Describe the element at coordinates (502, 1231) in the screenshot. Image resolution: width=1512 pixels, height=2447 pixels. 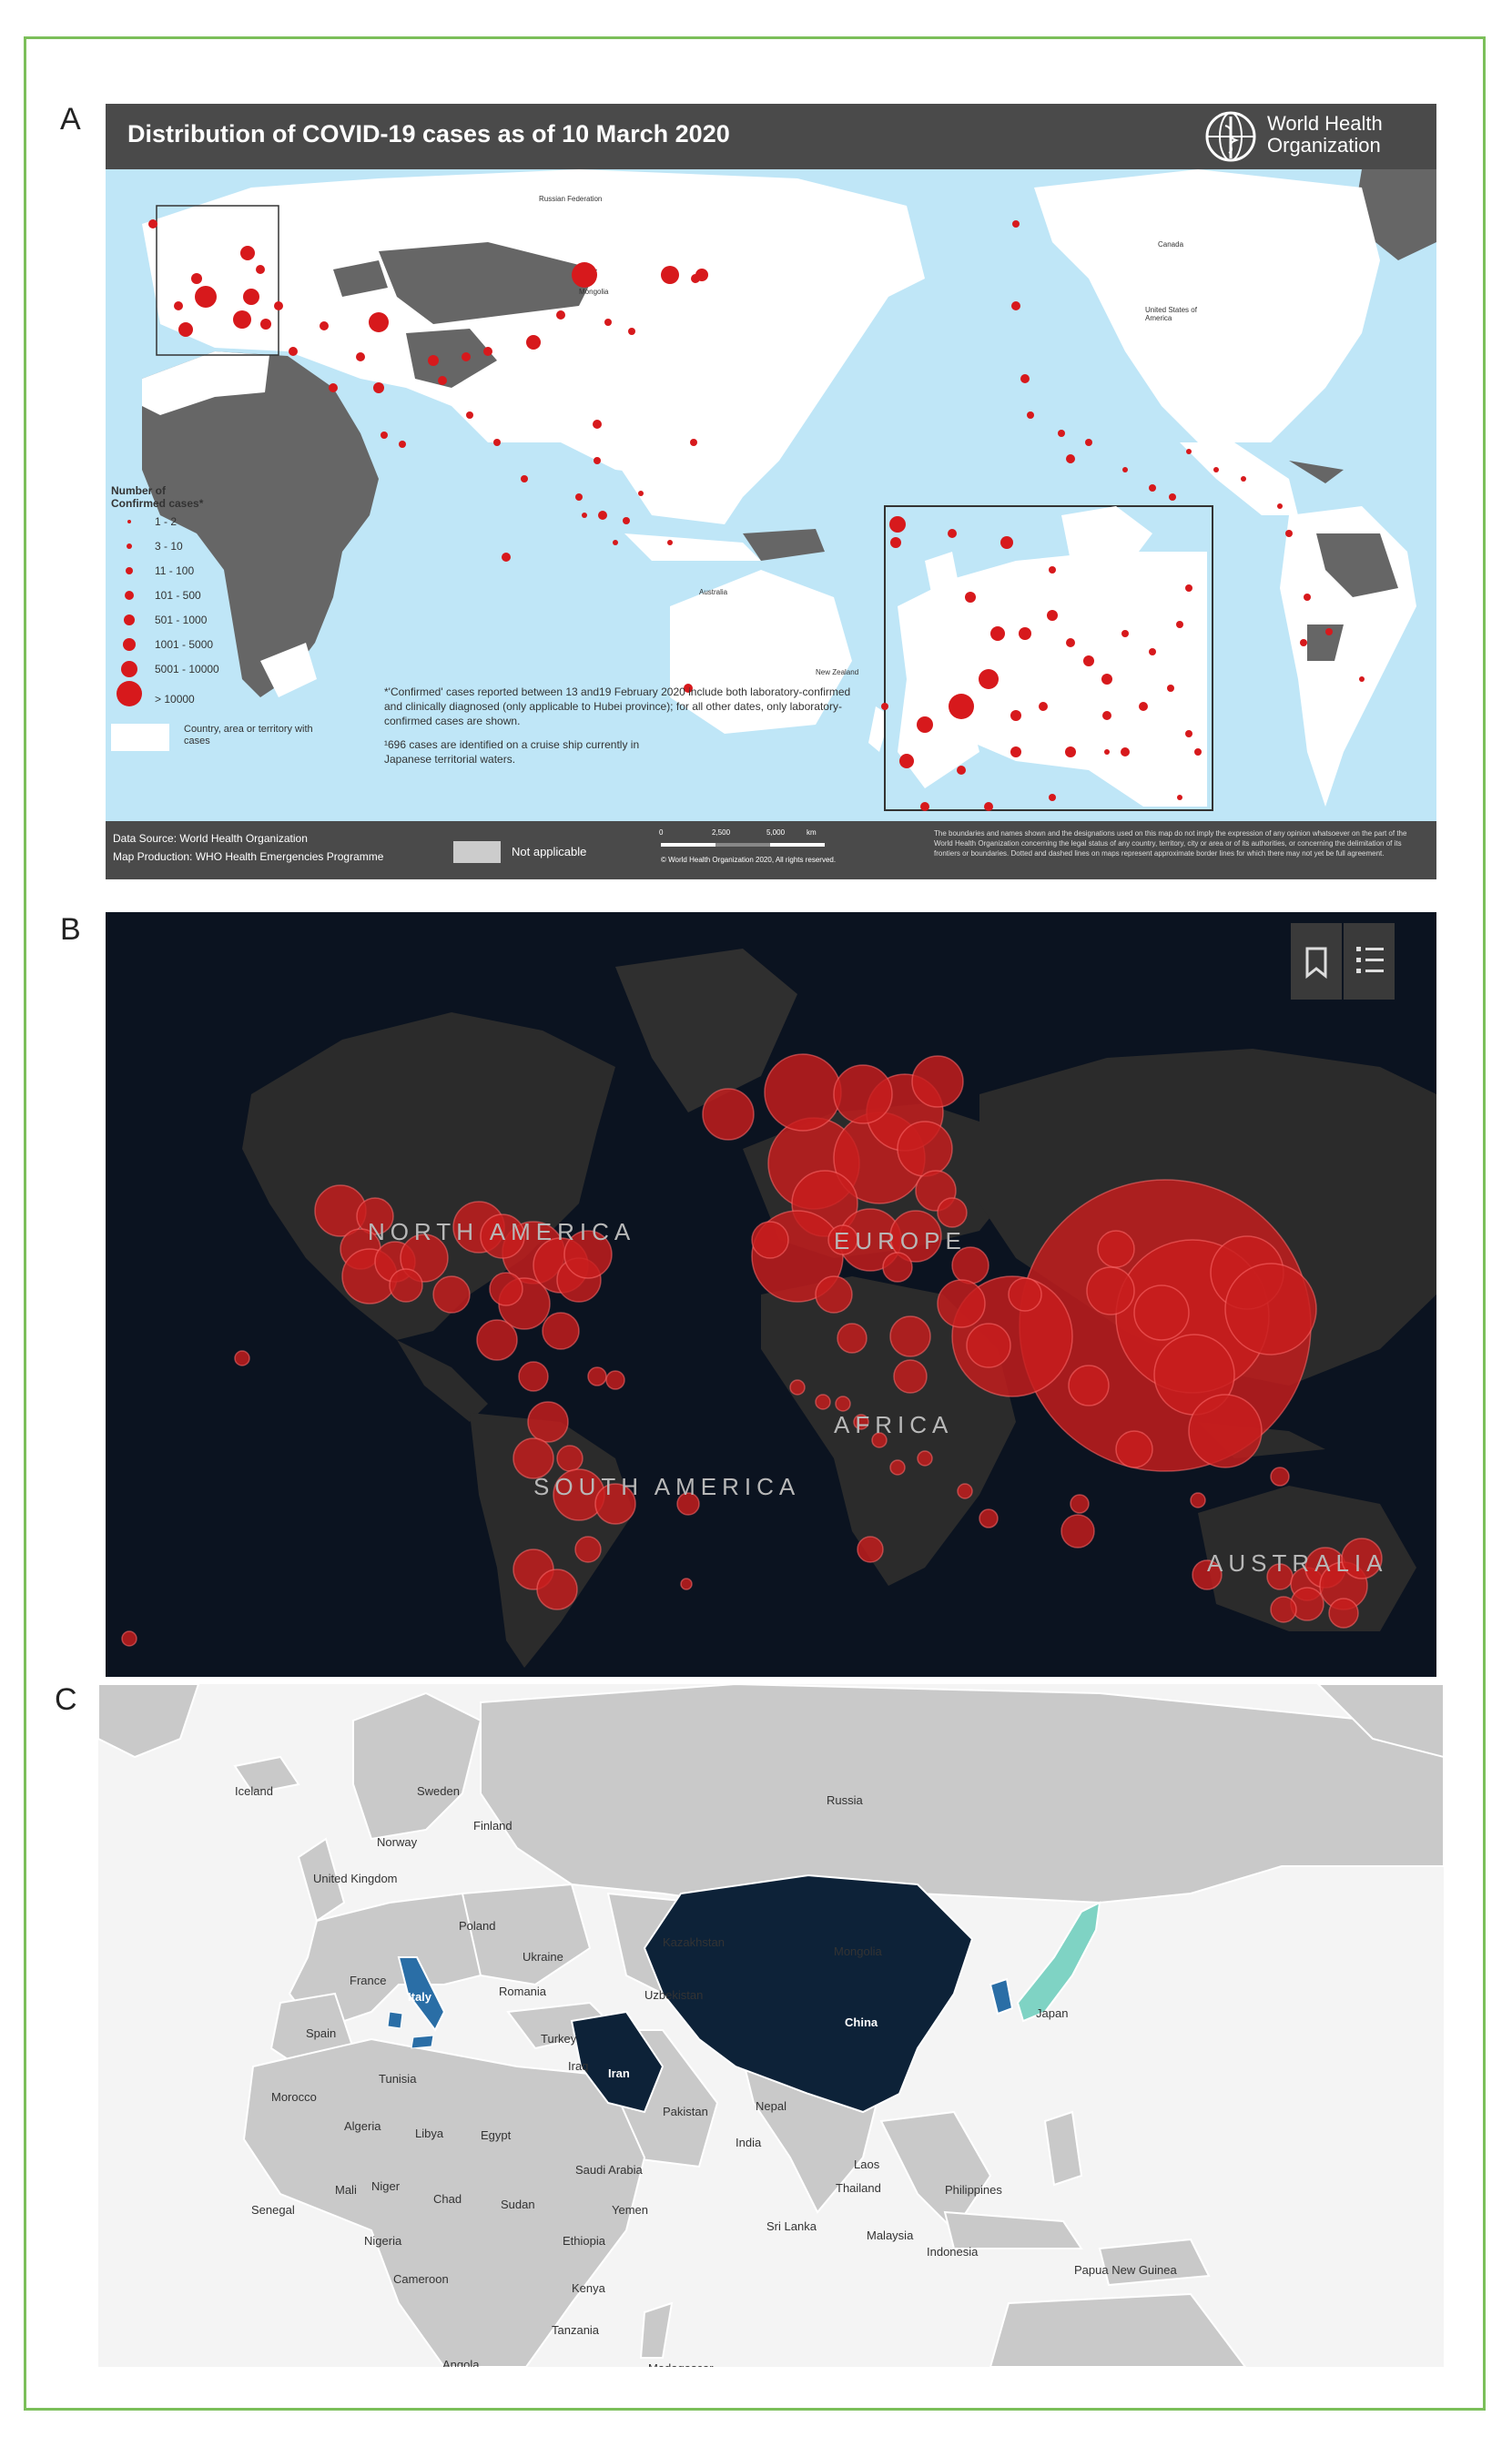
I see `label-north-america: NORTH AMERICA` at that location.